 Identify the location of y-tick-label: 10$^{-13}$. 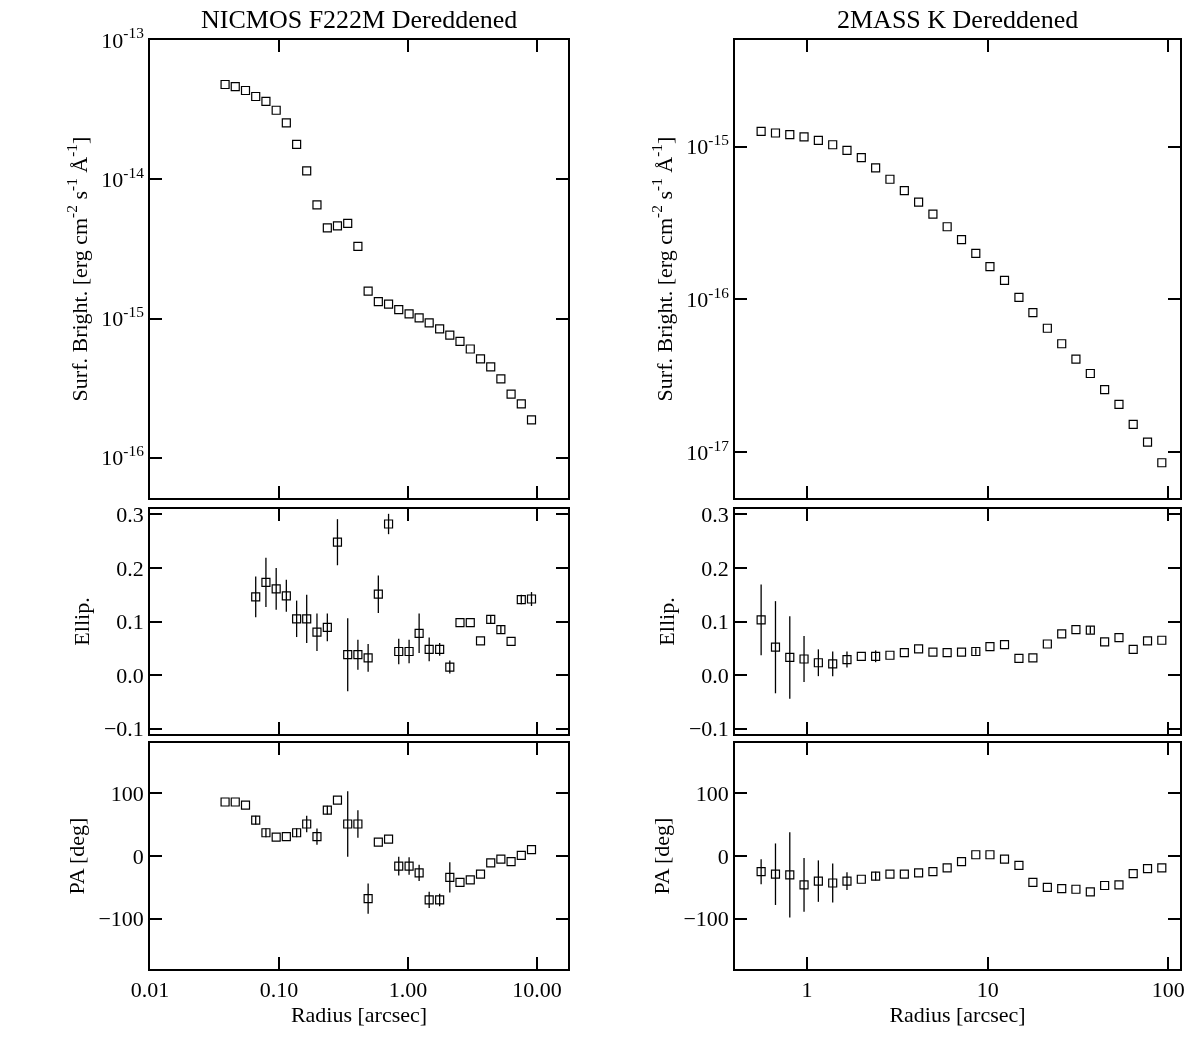
(123, 38).